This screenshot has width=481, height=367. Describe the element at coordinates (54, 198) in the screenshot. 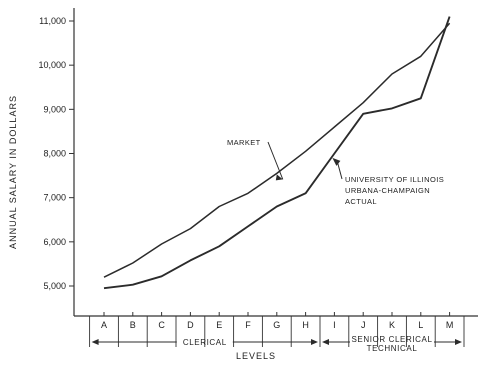

I see `y-tick-label: 7,000` at that location.